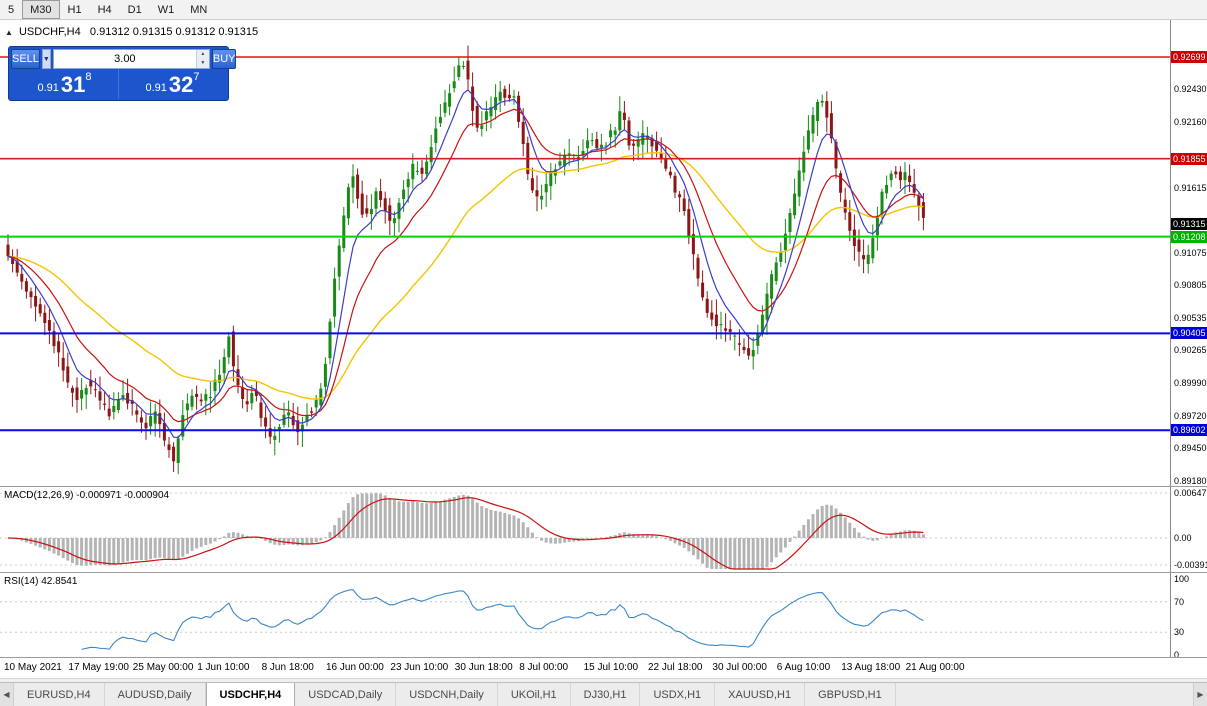  Describe the element at coordinates (483, 667) in the screenshot. I see `time-label: 30 Jun 18:00` at that location.